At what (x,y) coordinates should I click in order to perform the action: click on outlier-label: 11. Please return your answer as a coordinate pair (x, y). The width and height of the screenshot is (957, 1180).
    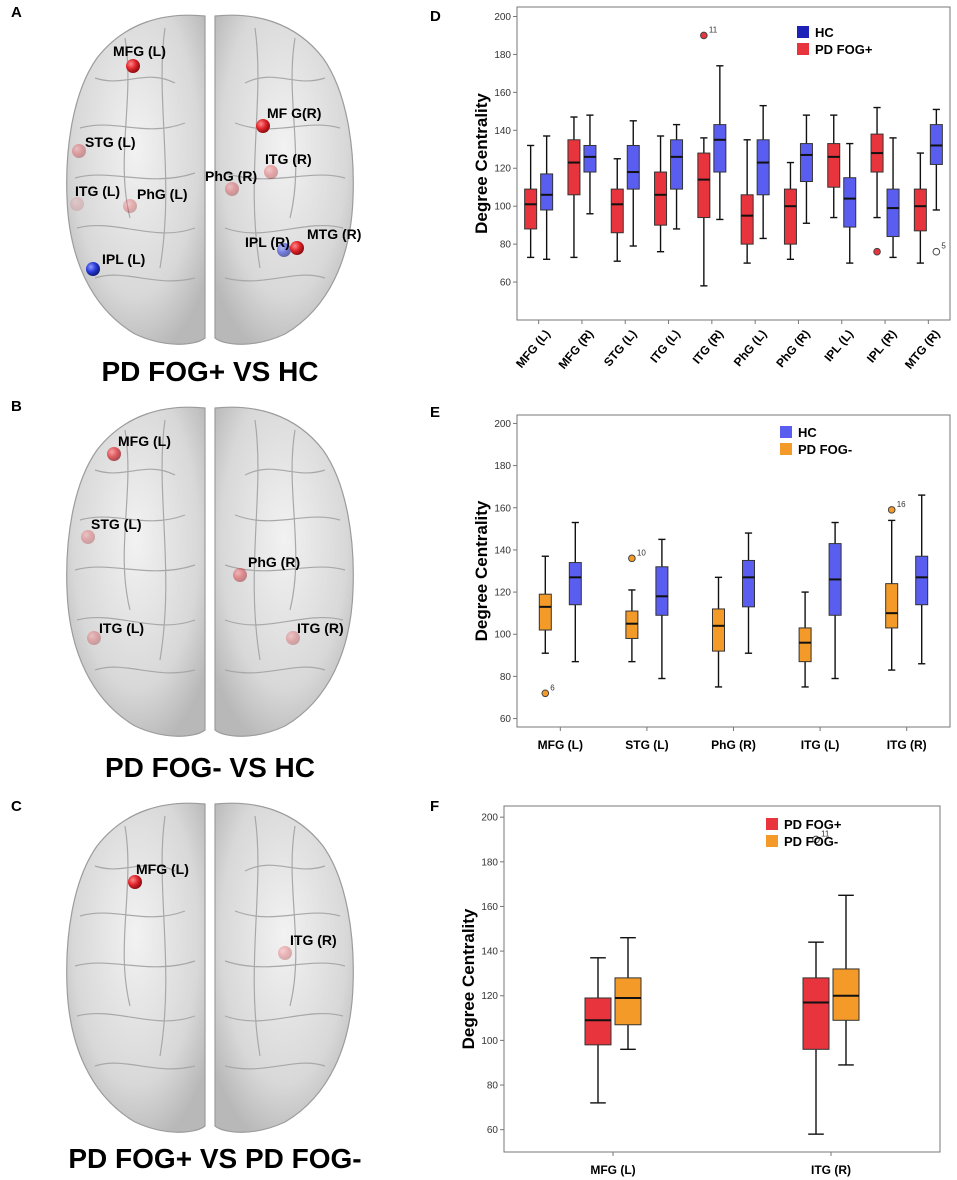
    Looking at the image, I should click on (825, 833).